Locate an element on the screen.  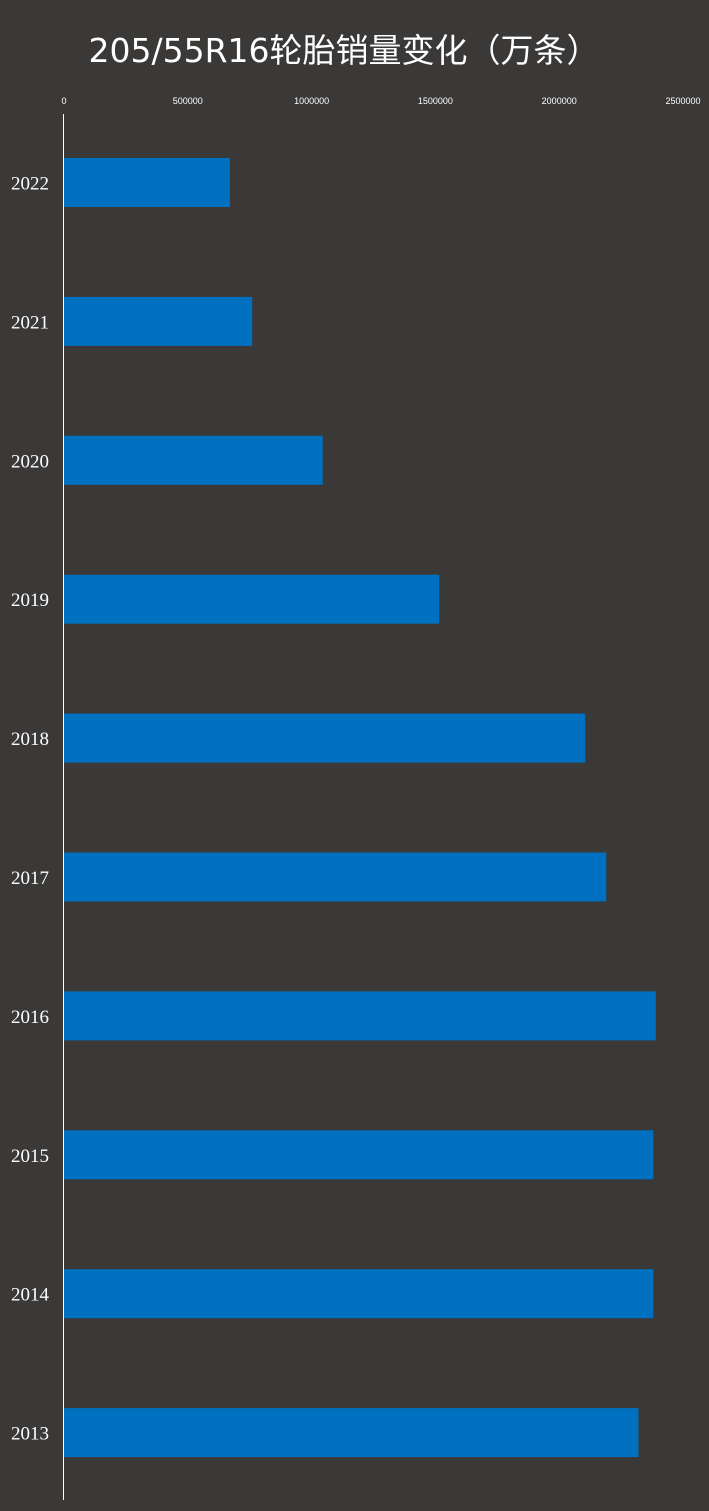
x-tick-label: 2500000 is located at coordinates (682, 101).